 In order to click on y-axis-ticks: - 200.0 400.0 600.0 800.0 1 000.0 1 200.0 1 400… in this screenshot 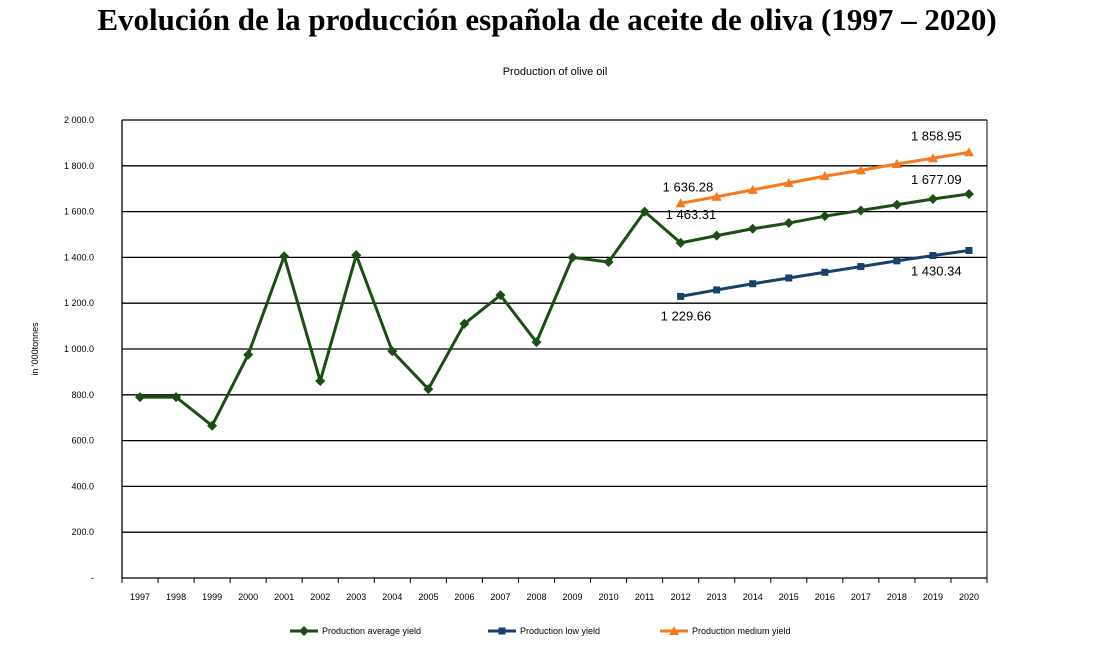, I will do `click(79, 349)`.